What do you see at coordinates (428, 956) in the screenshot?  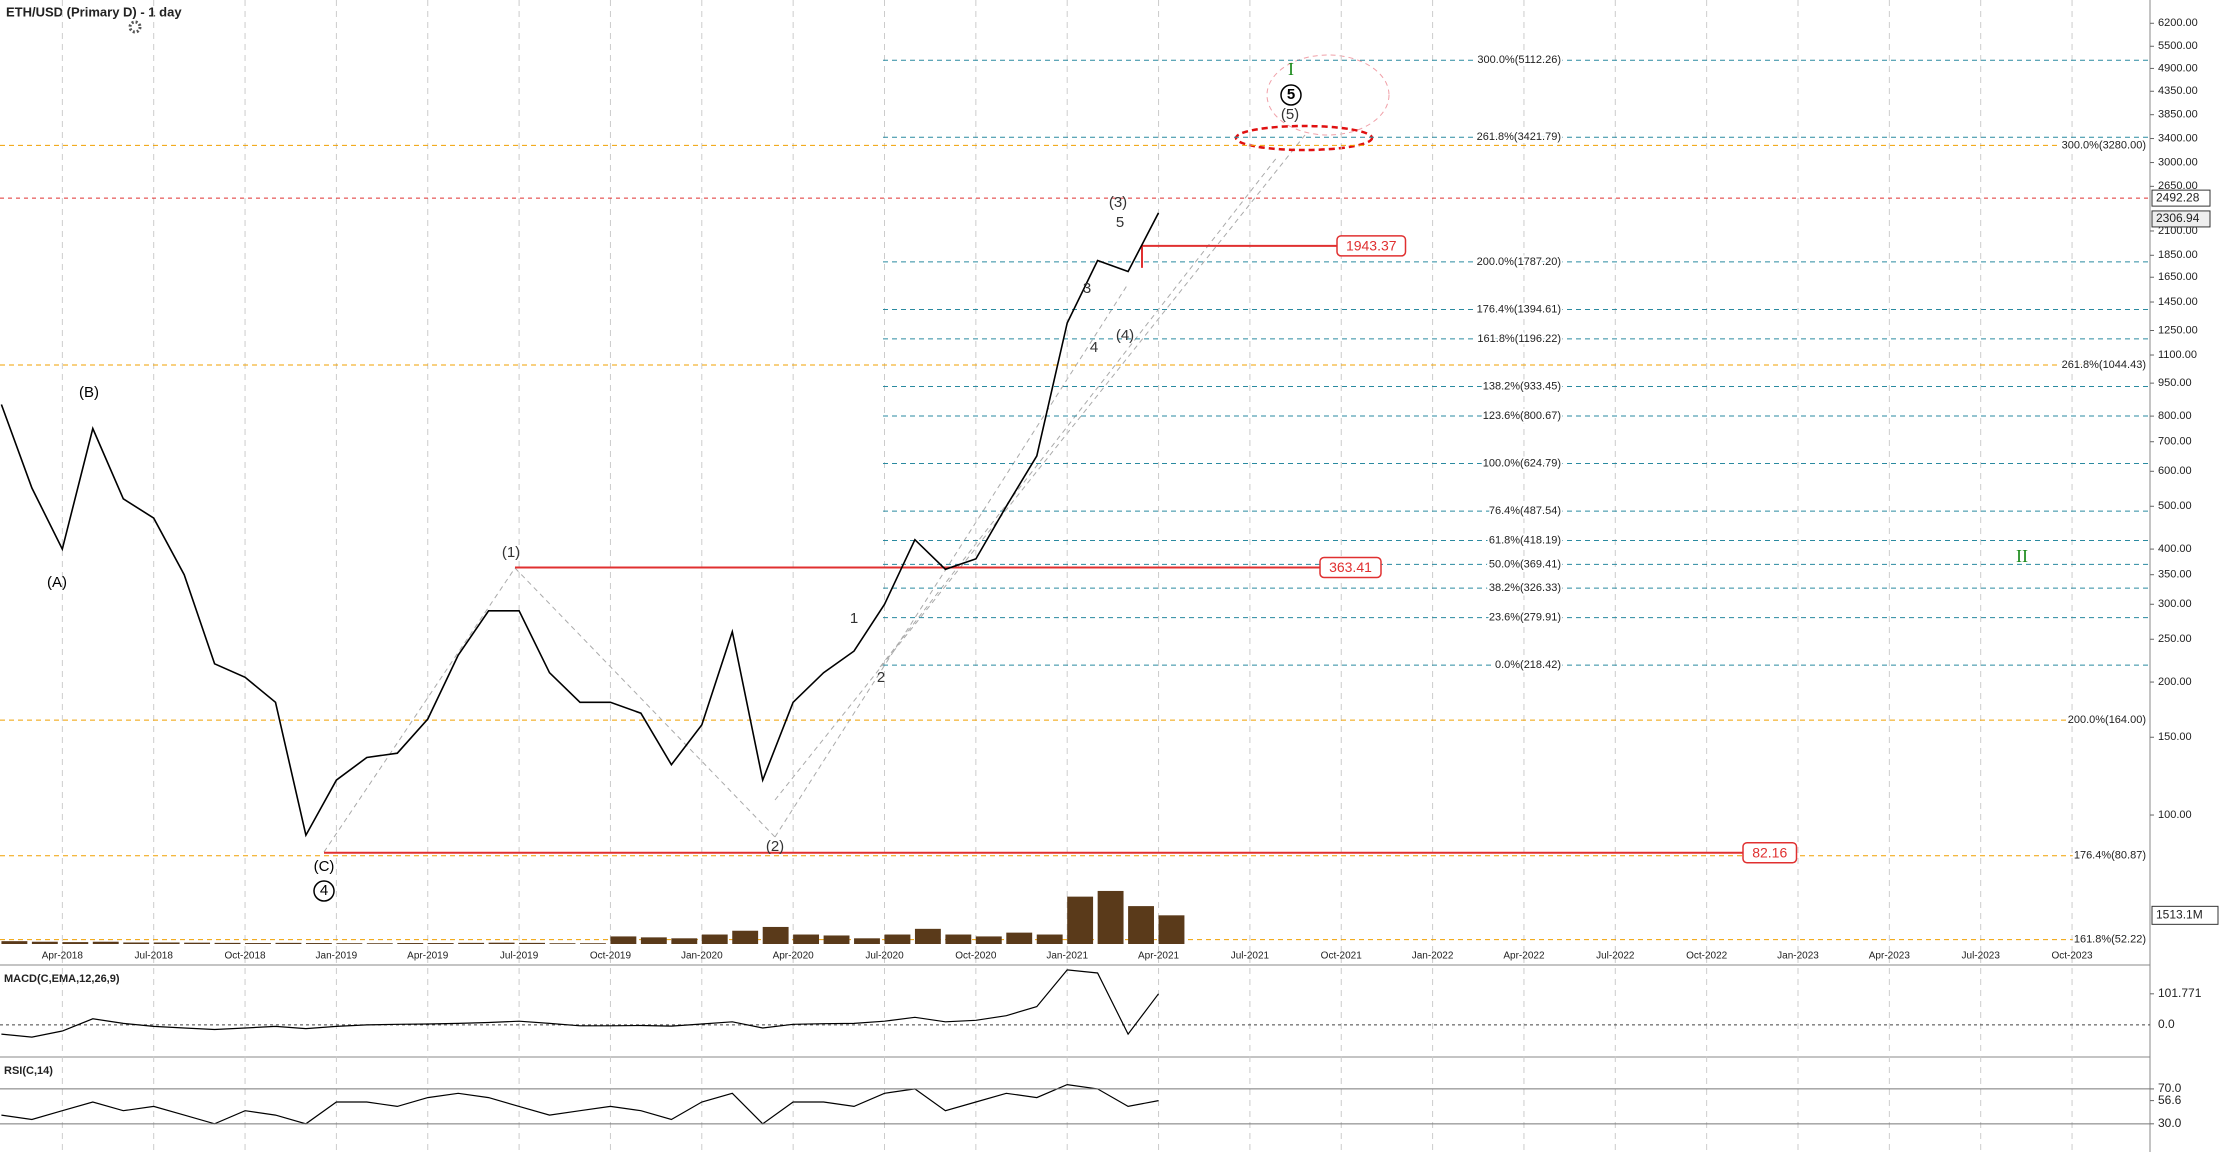 I see `x-tick-label: Apr-2019` at bounding box center [428, 956].